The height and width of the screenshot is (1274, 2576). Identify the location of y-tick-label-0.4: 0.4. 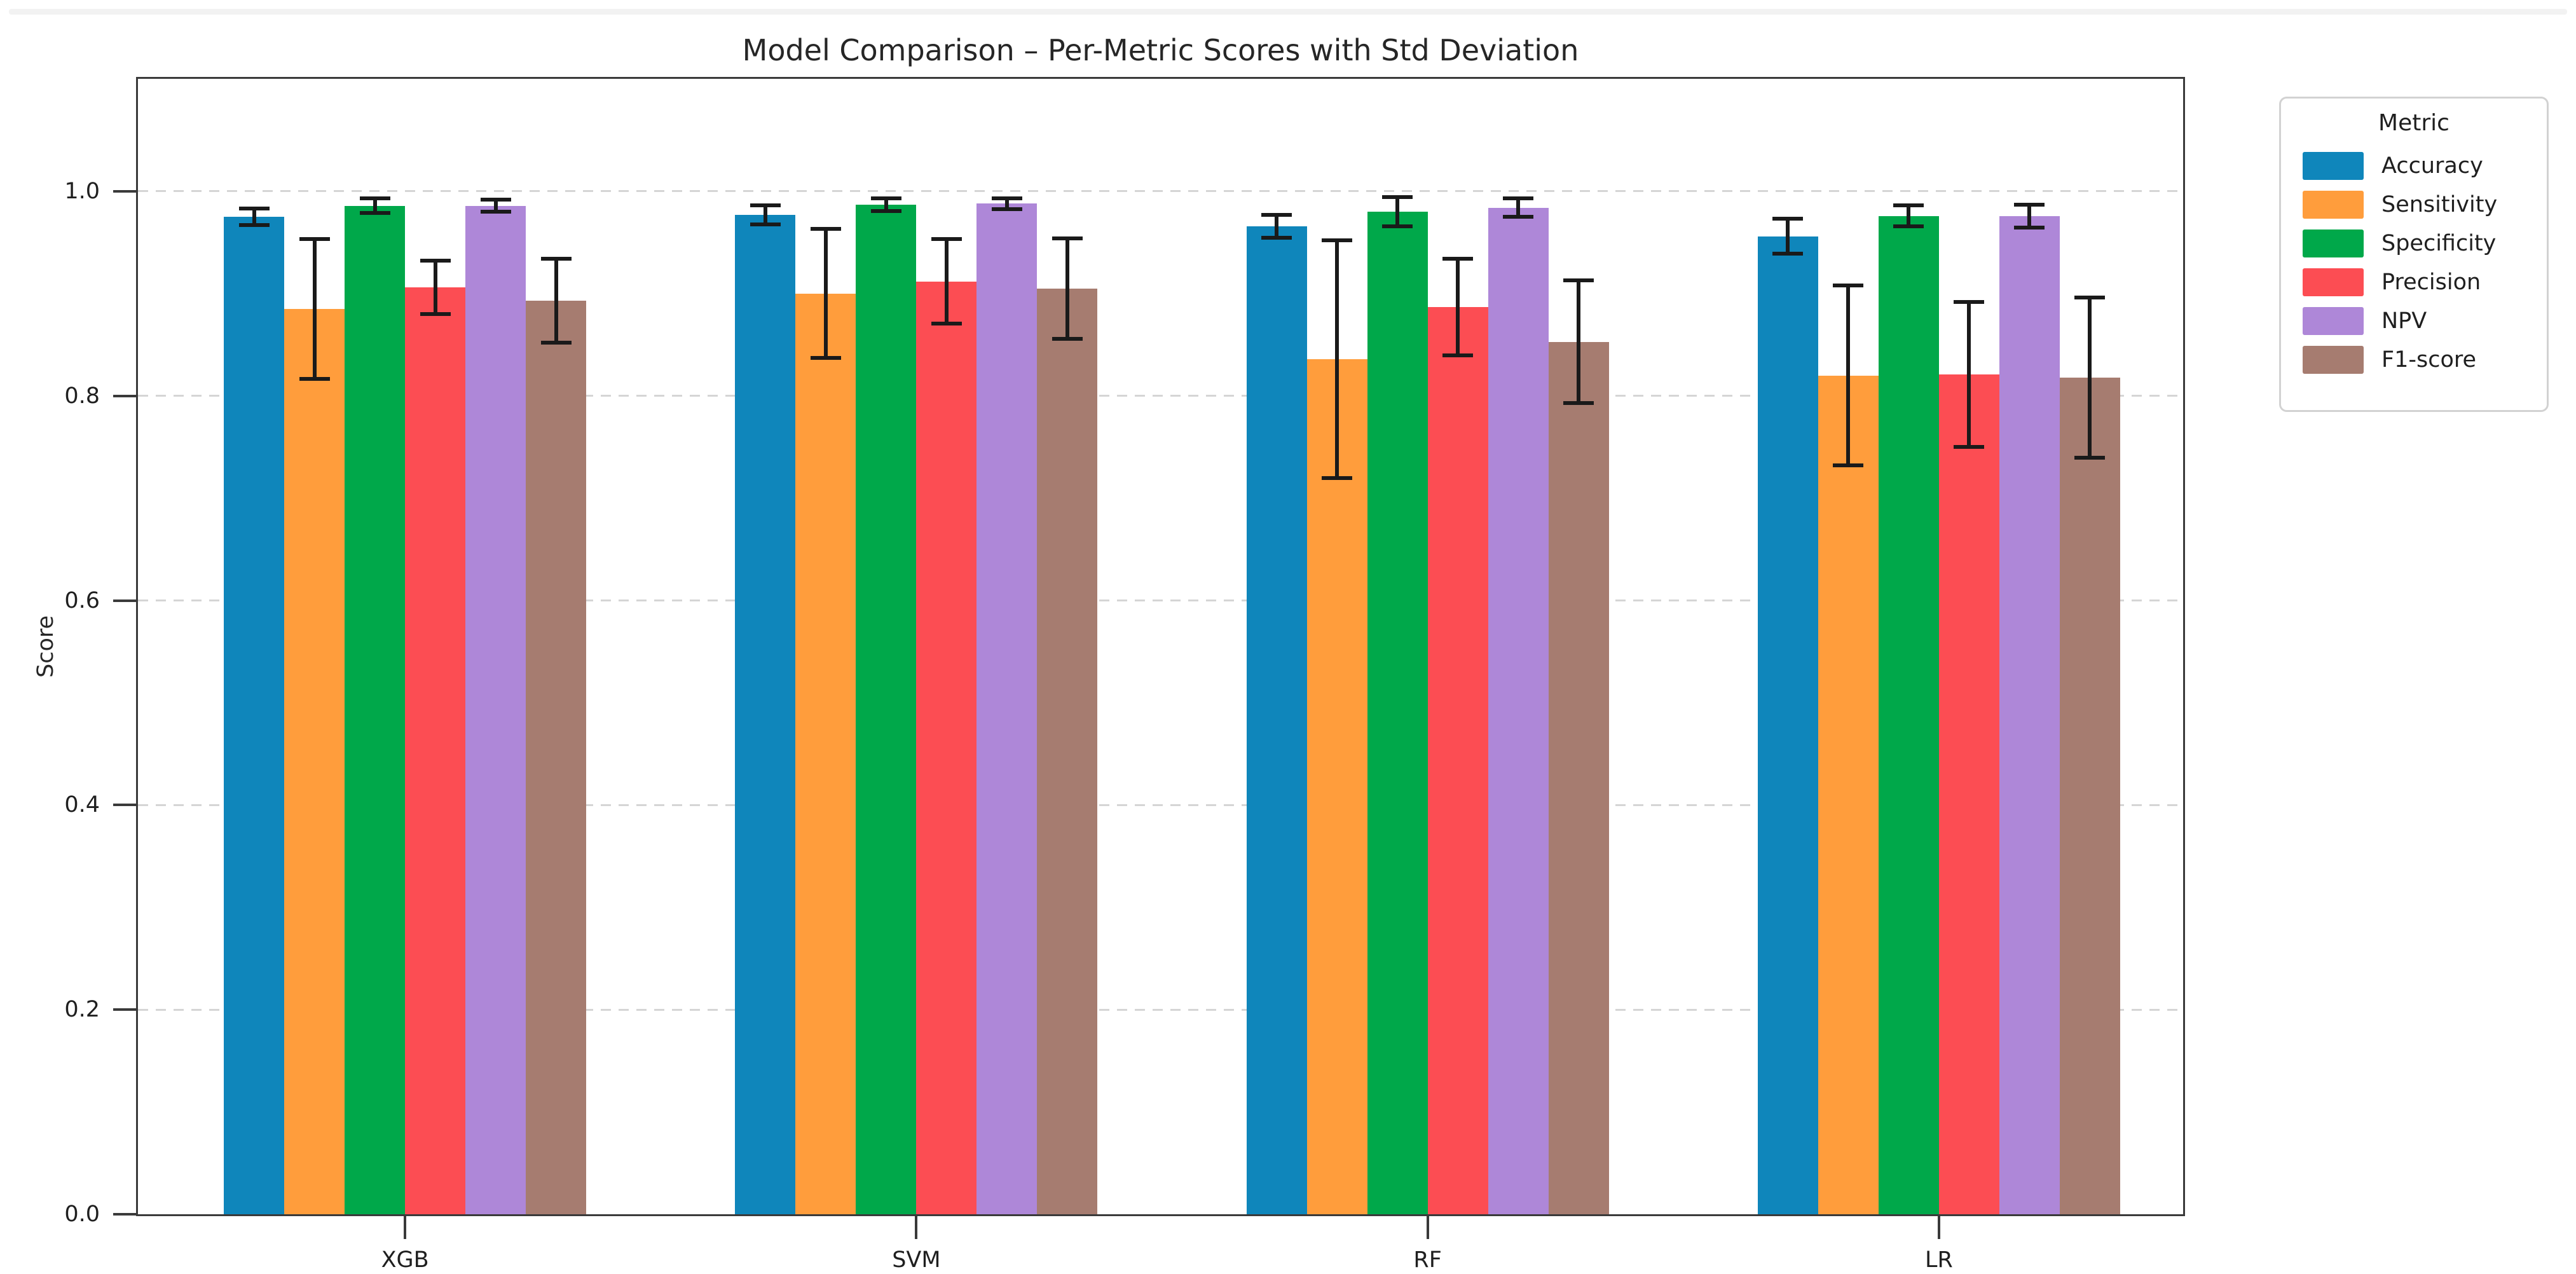
(82, 805).